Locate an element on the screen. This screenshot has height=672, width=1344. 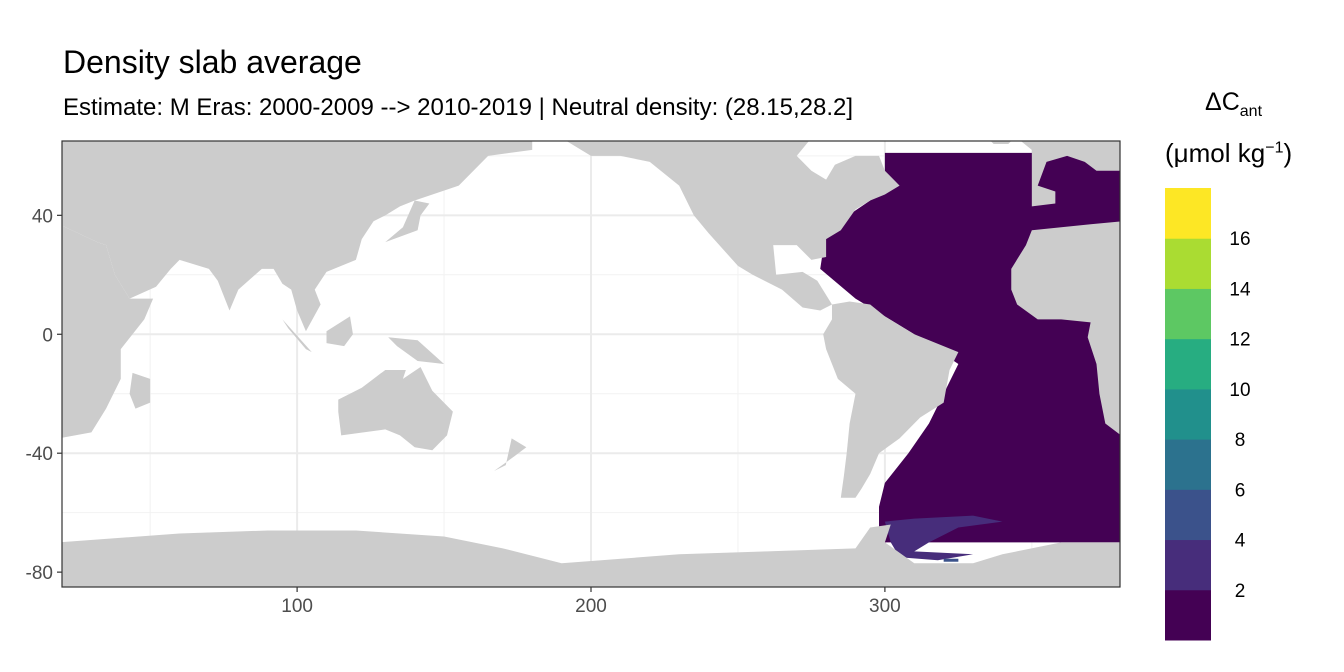
legend-label: 8 is located at coordinates (1240, 440).